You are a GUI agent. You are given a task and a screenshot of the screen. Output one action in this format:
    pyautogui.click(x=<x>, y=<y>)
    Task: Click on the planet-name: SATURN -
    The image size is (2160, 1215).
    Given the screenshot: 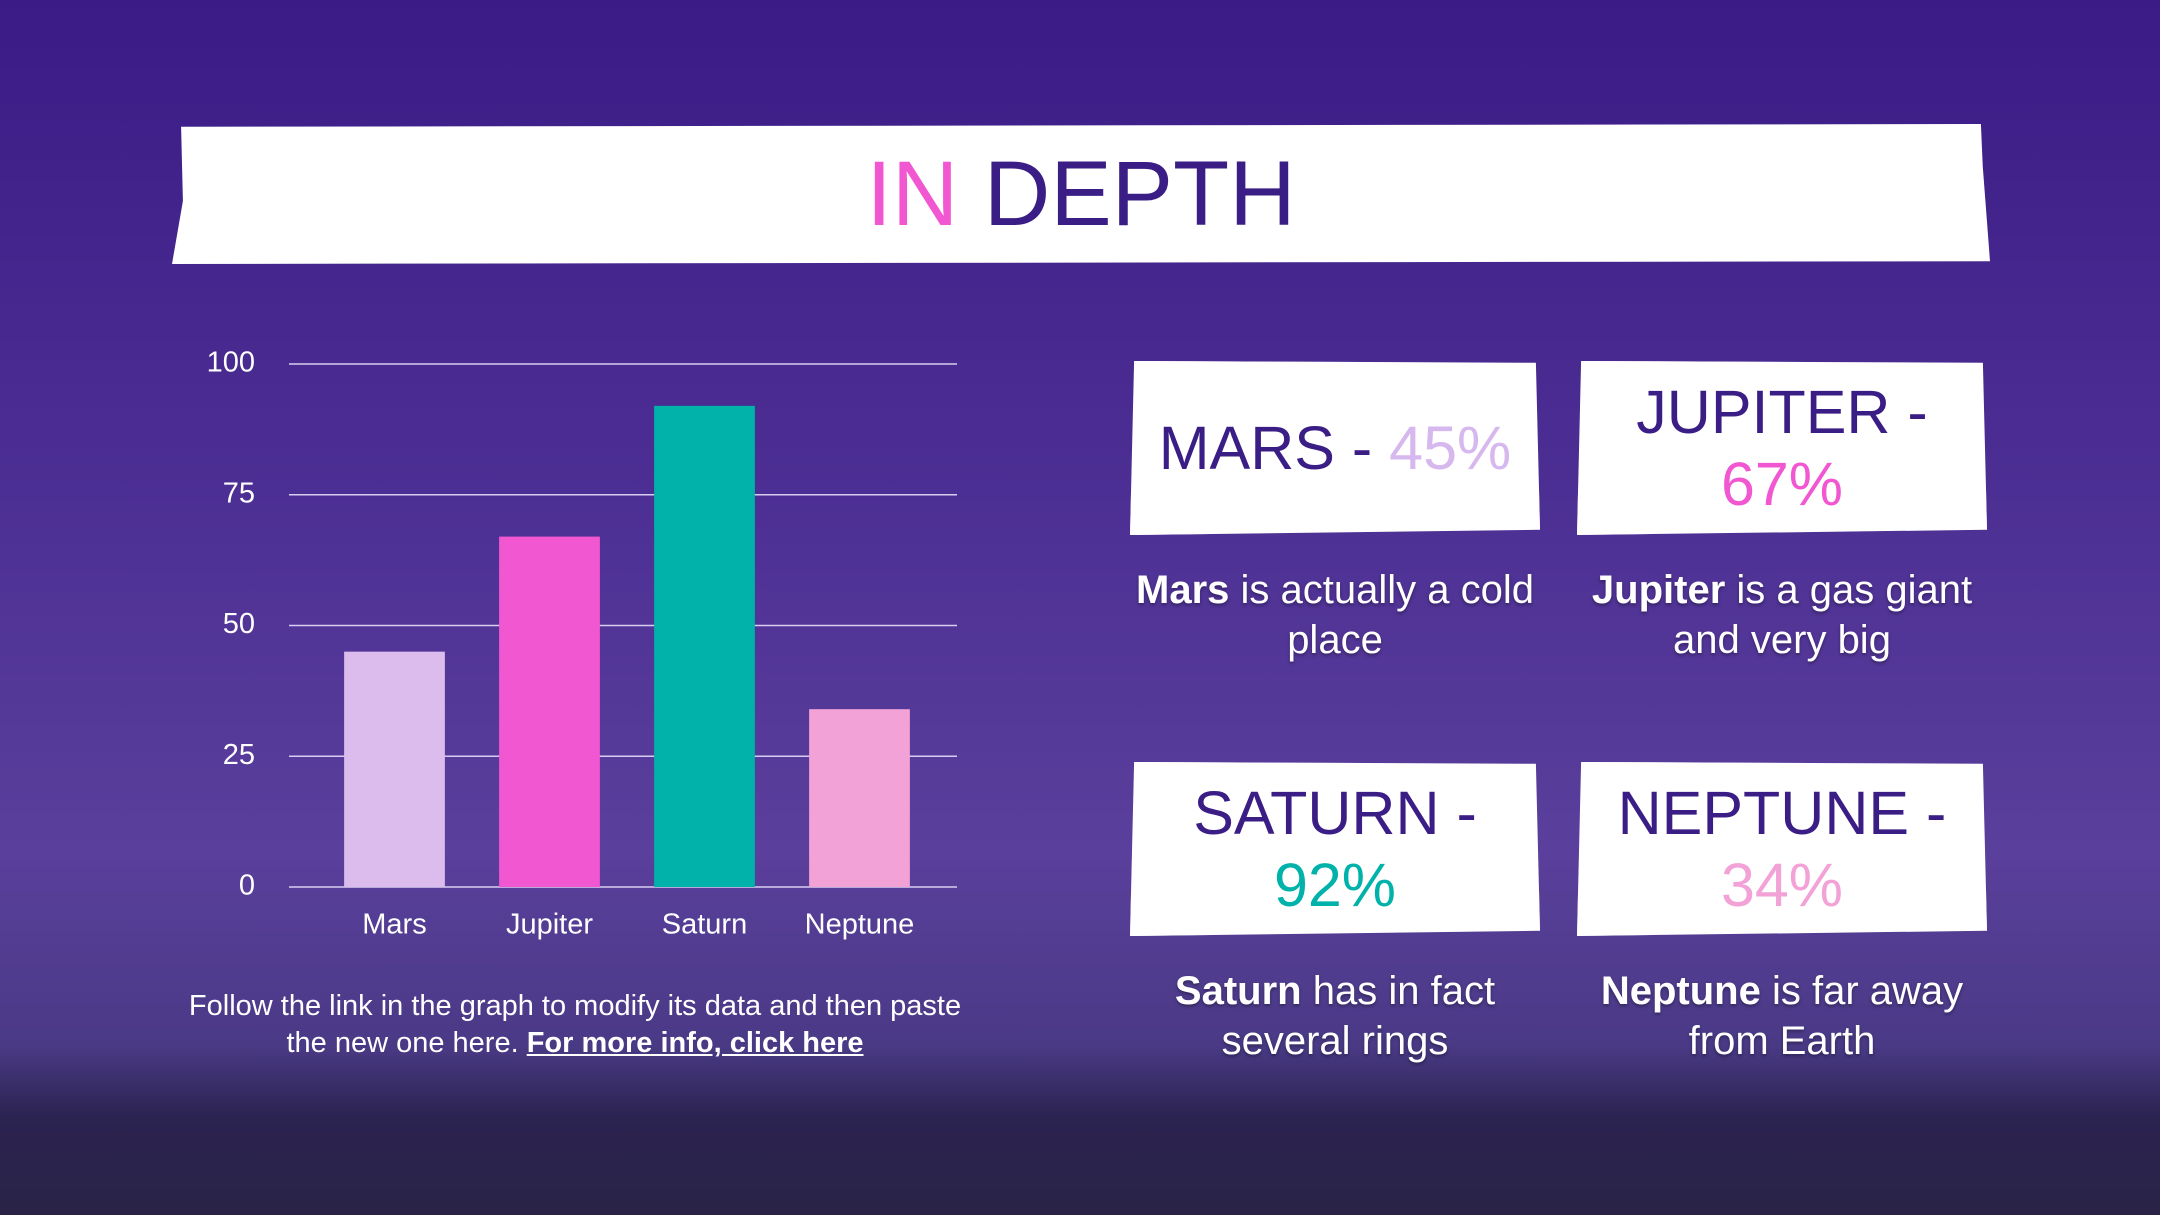 What is the action you would take?
    pyautogui.click(x=1335, y=813)
    